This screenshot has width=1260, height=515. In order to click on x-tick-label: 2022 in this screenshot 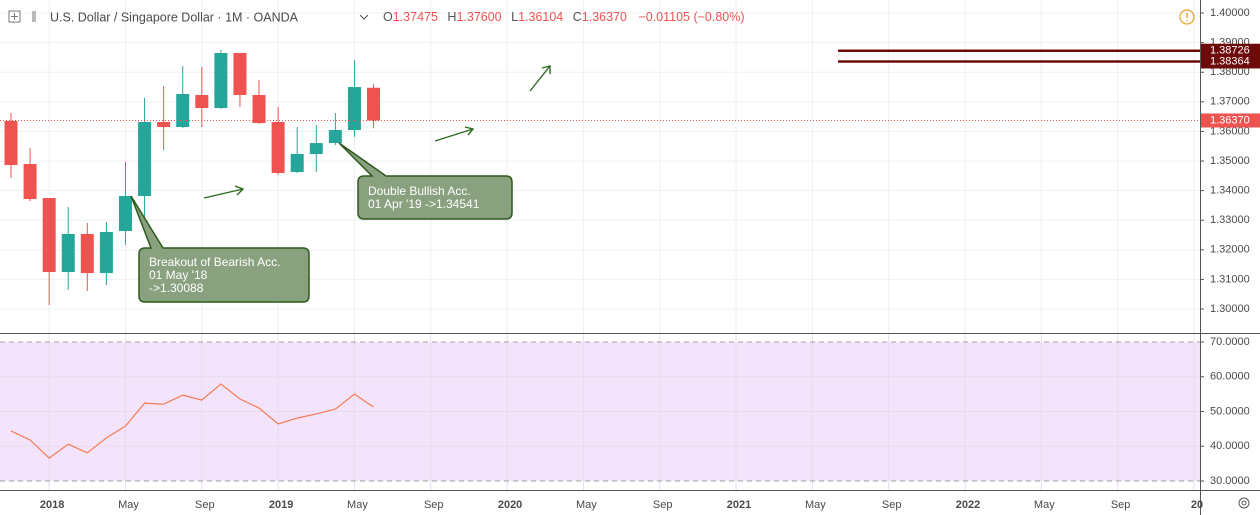, I will do `click(968, 505)`.